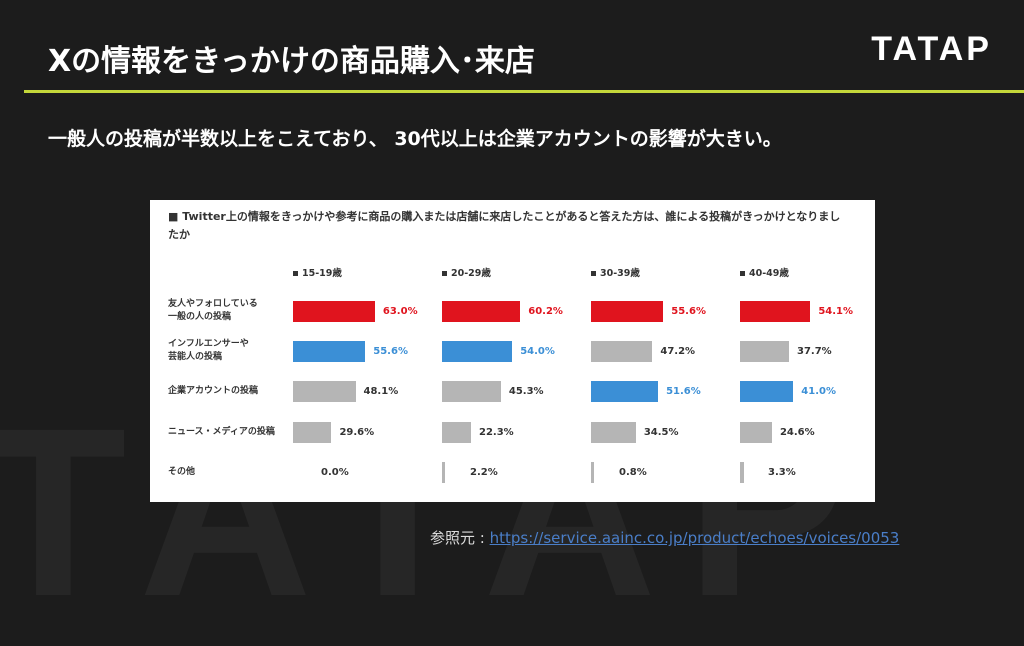  Describe the element at coordinates (836, 311) in the screenshot. I see `data-label: 54.1%` at that location.